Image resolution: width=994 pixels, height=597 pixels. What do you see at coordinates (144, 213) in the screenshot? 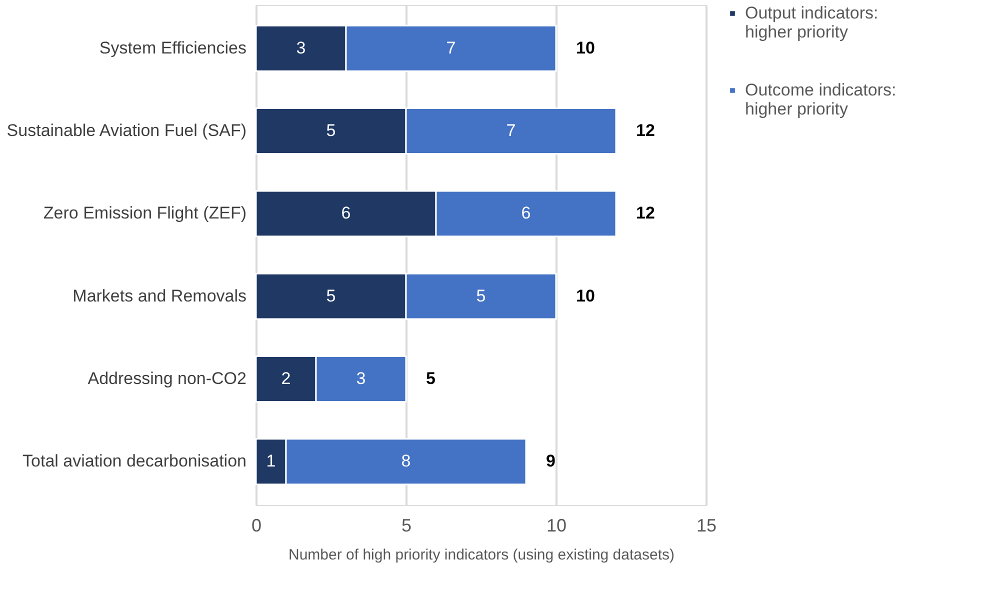
I see `y-tick-label: Zero Emission Flight (ZEF)` at bounding box center [144, 213].